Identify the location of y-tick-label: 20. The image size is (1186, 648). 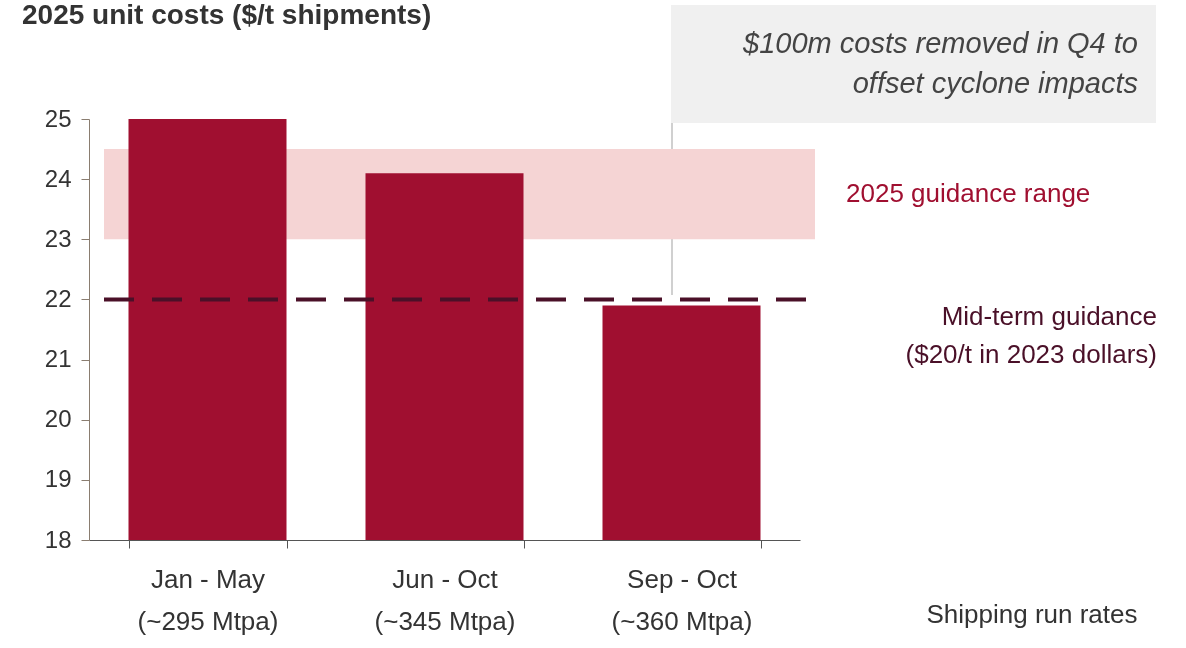
(58, 419).